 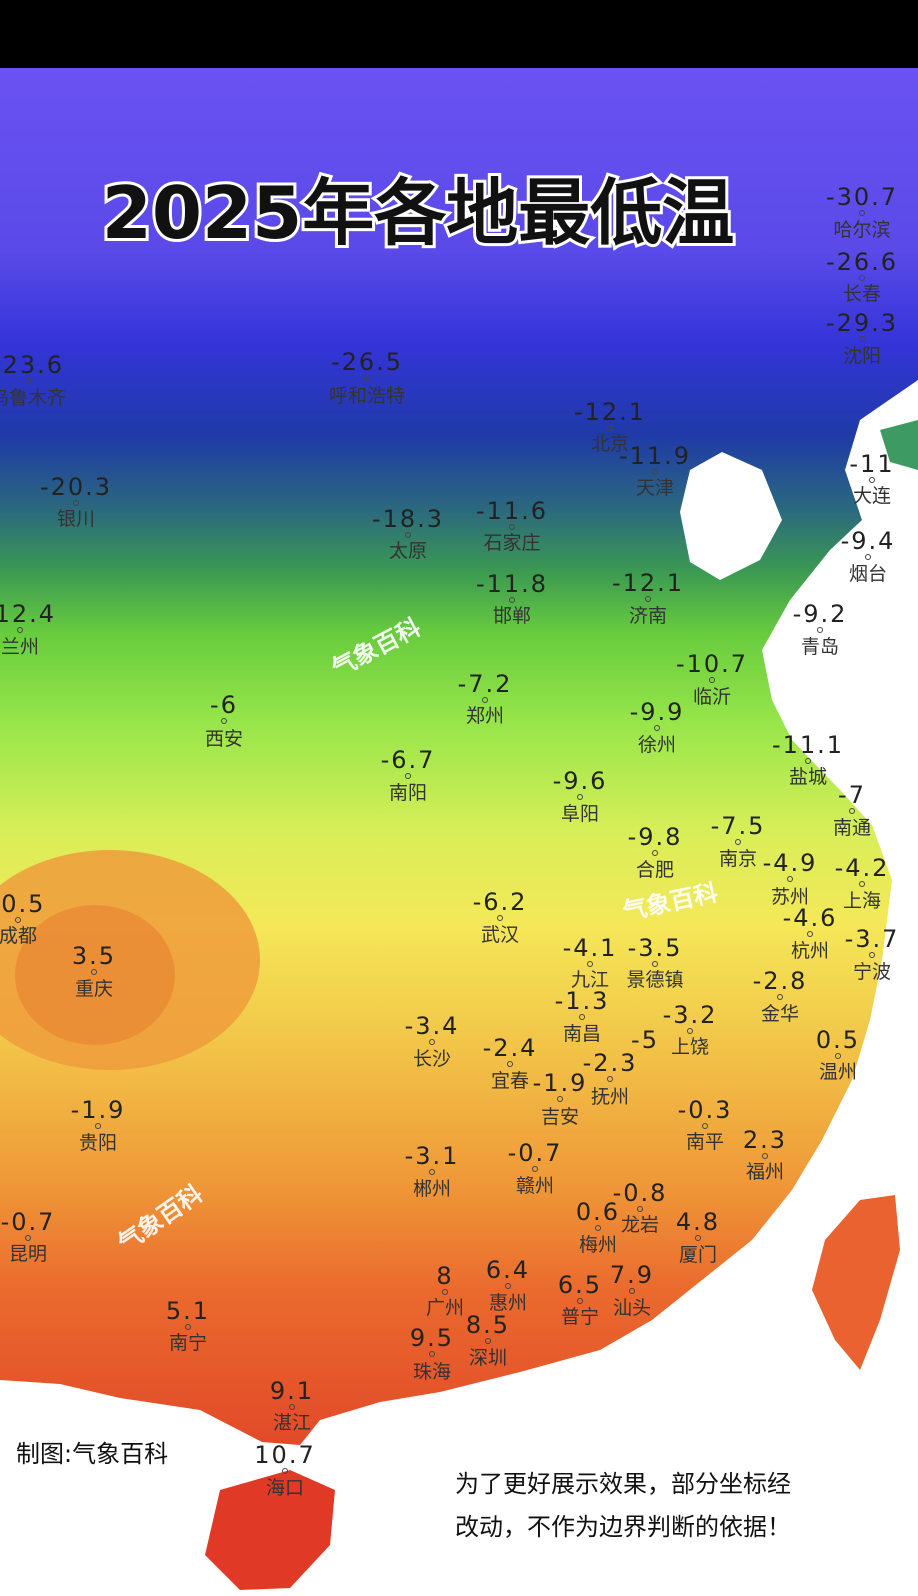 What do you see at coordinates (92, 1454) in the screenshot?
I see `credit: 制图:气象百科` at bounding box center [92, 1454].